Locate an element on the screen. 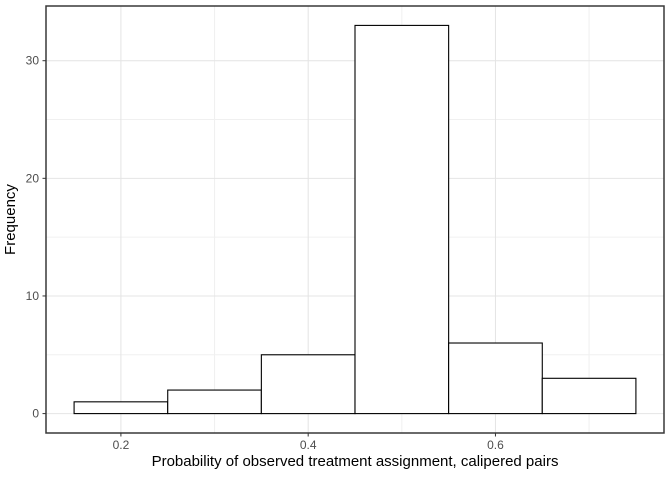 The image size is (672, 480). y-tick-label: 30 is located at coordinates (33, 61).